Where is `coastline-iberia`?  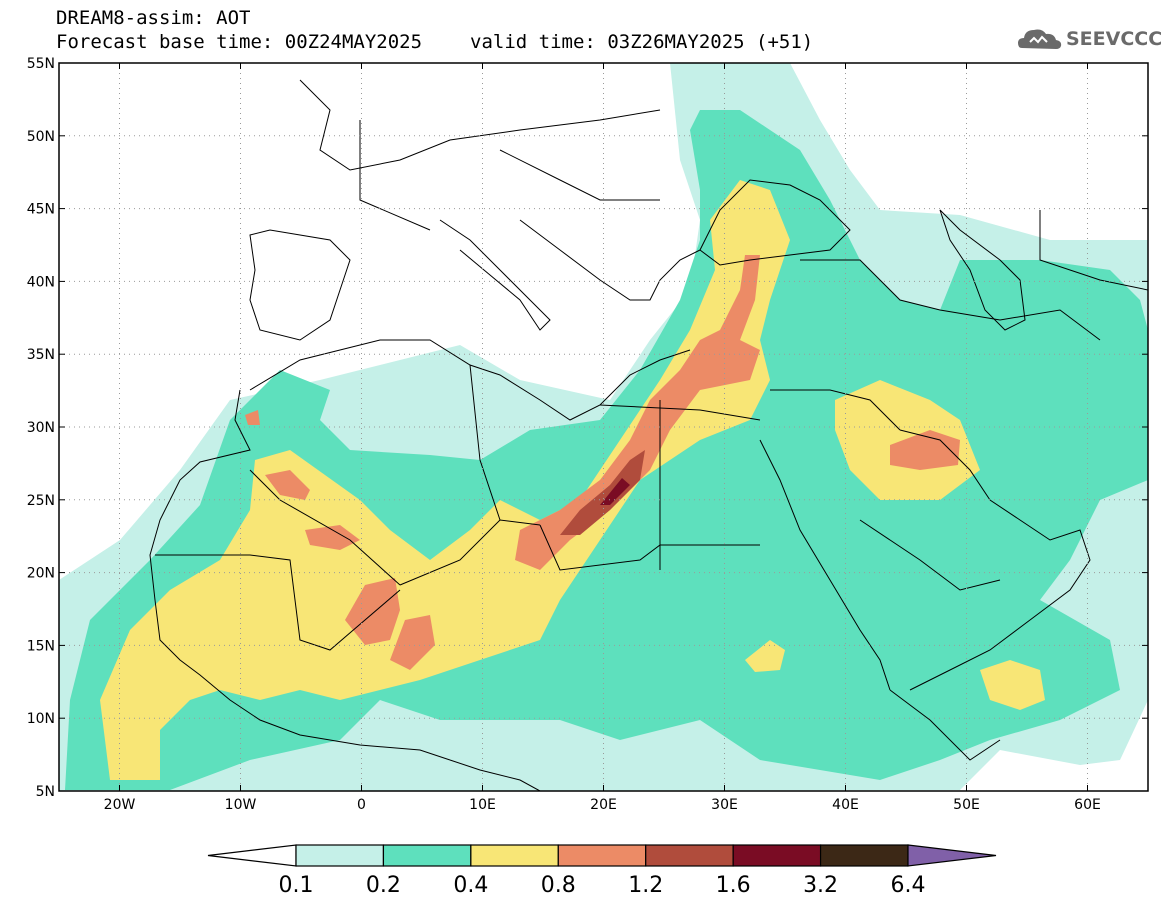 coastline-iberia is located at coordinates (300, 285).